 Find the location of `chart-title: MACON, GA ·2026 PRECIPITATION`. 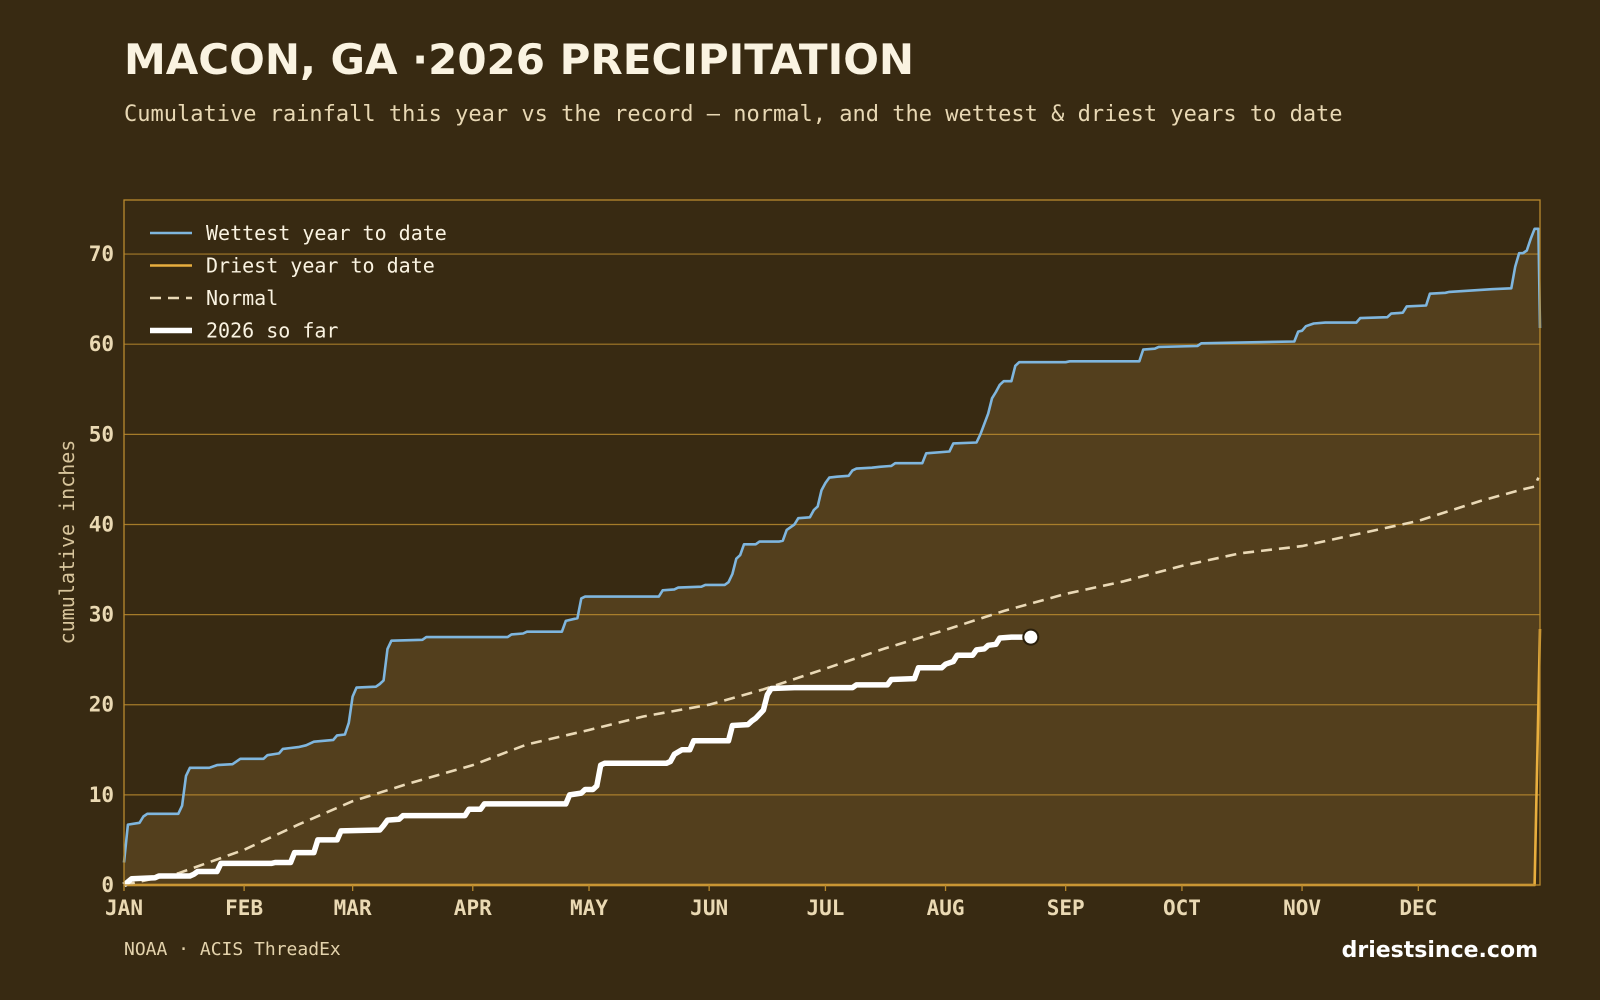

chart-title: MACON, GA ·2026 PRECIPITATION is located at coordinates (519, 59).